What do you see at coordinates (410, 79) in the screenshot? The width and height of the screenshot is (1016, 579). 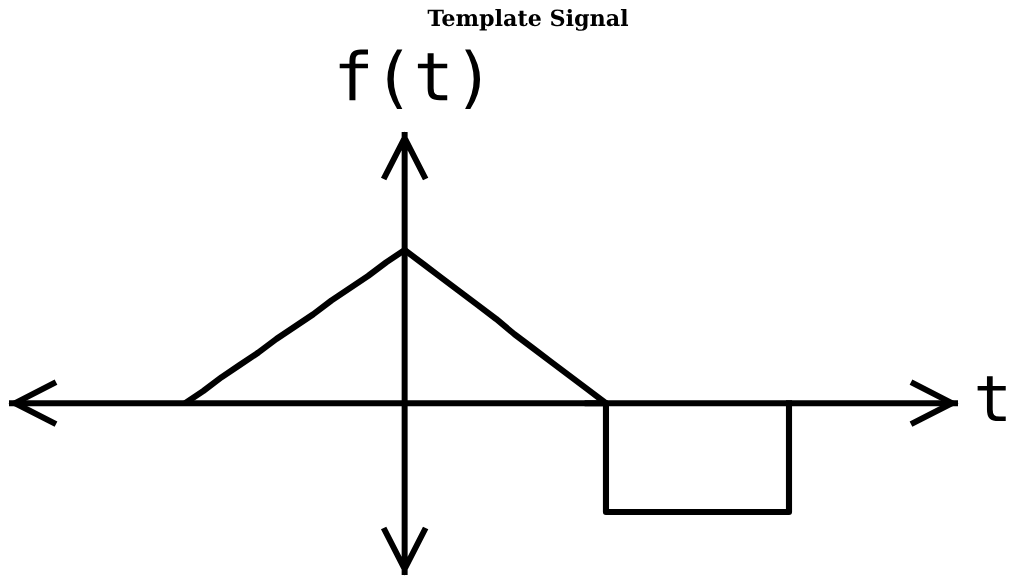 I see `y-axis-title: f(t)` at bounding box center [410, 79].